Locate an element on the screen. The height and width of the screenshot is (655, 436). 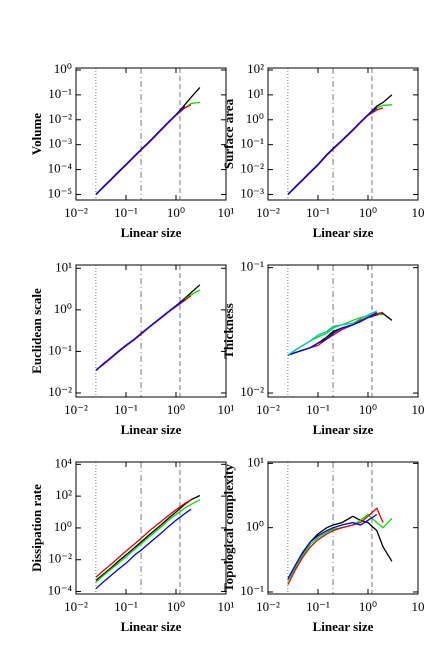
y-axis-label: Volume is located at coordinates (36, 134).